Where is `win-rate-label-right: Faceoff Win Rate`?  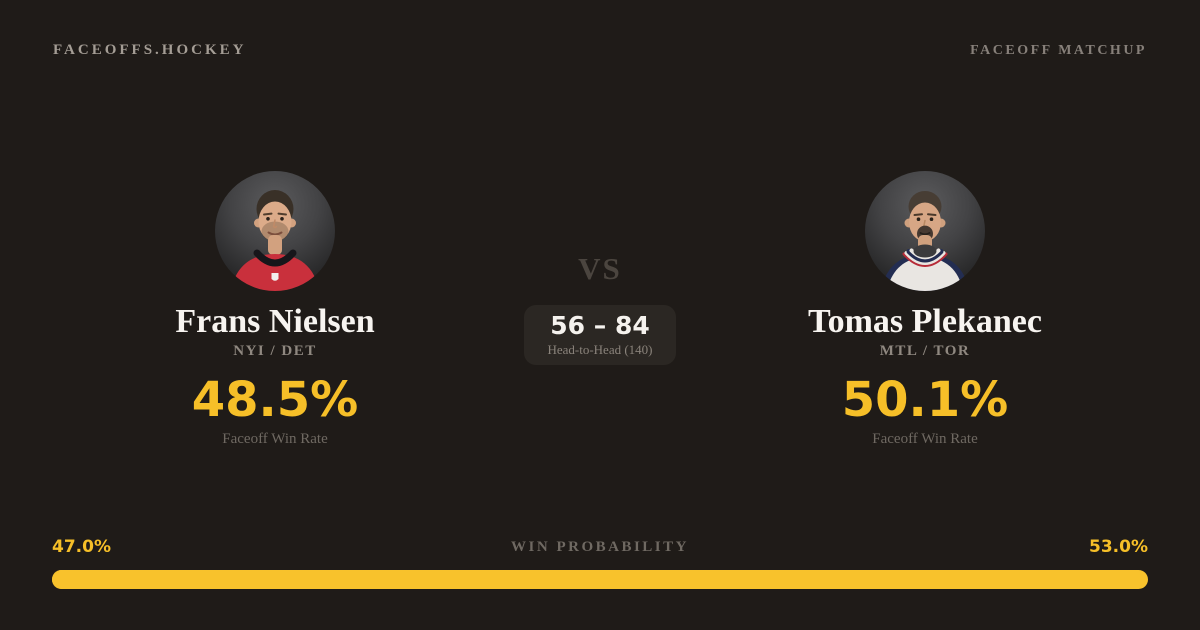 win-rate-label-right: Faceoff Win Rate is located at coordinates (925, 439).